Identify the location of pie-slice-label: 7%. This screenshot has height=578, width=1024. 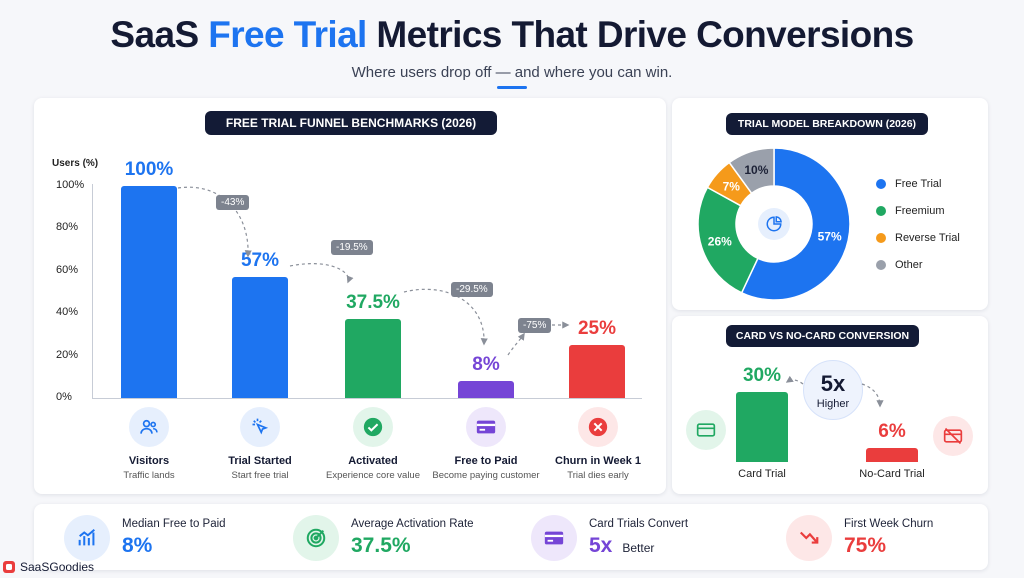
(732, 186).